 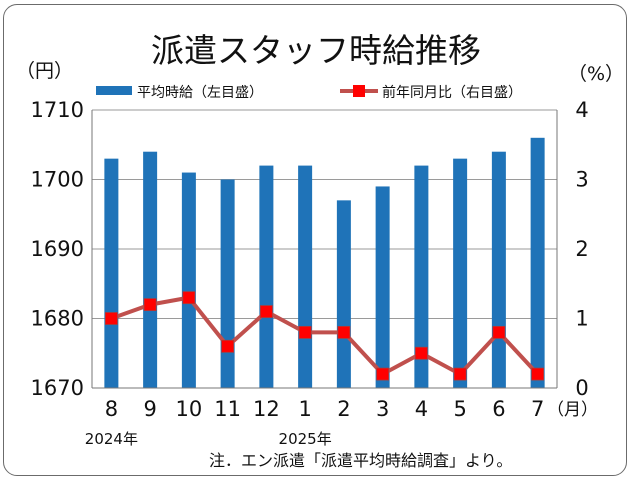 I want to click on x-tick-label: 6, so click(x=498, y=409).